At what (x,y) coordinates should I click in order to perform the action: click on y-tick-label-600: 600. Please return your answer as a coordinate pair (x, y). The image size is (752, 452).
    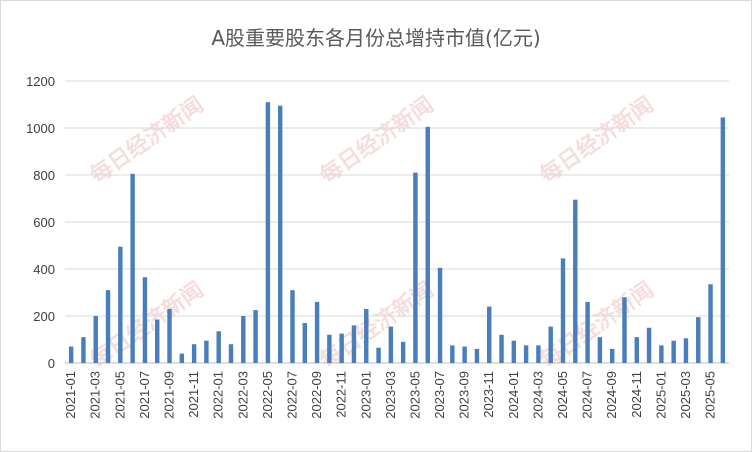
    Looking at the image, I should click on (44, 222).